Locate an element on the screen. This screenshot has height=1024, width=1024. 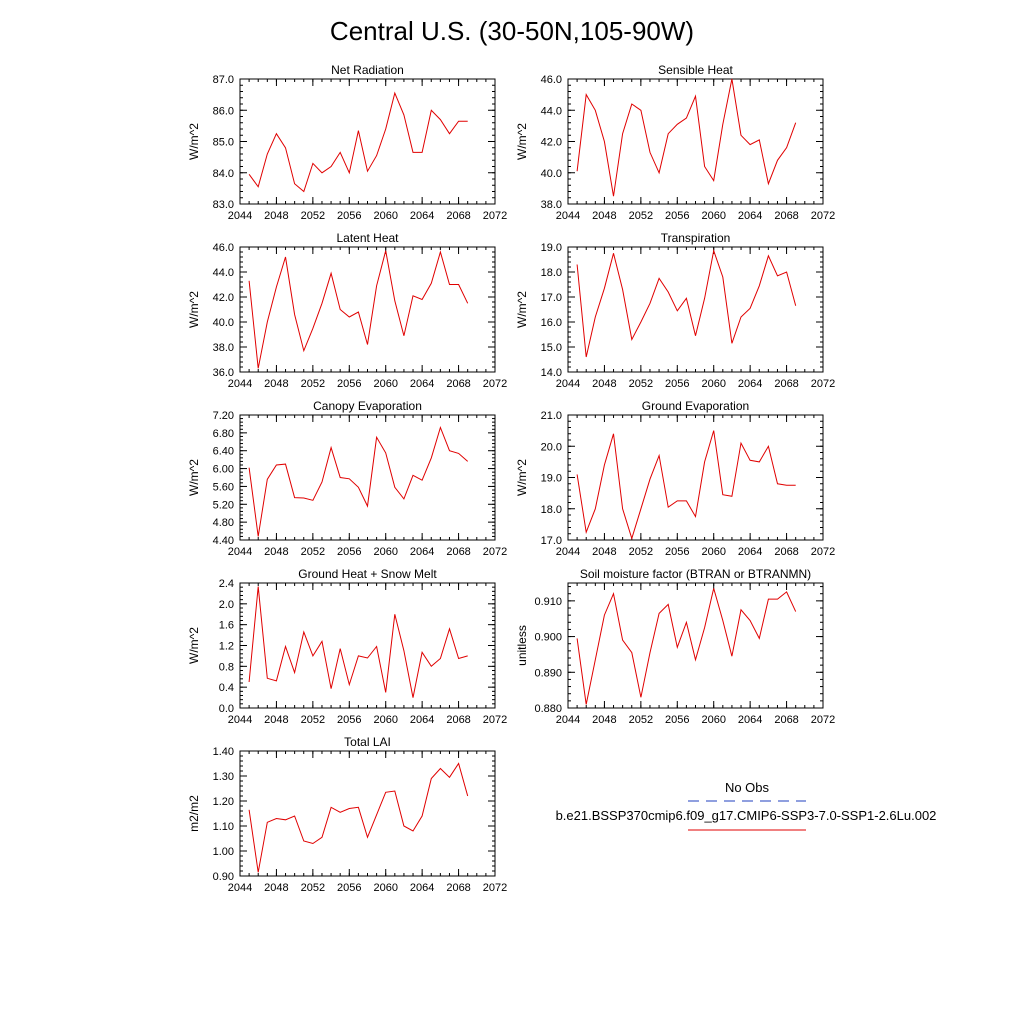
y-tick-label: 4.80 is located at coordinates (223, 523).